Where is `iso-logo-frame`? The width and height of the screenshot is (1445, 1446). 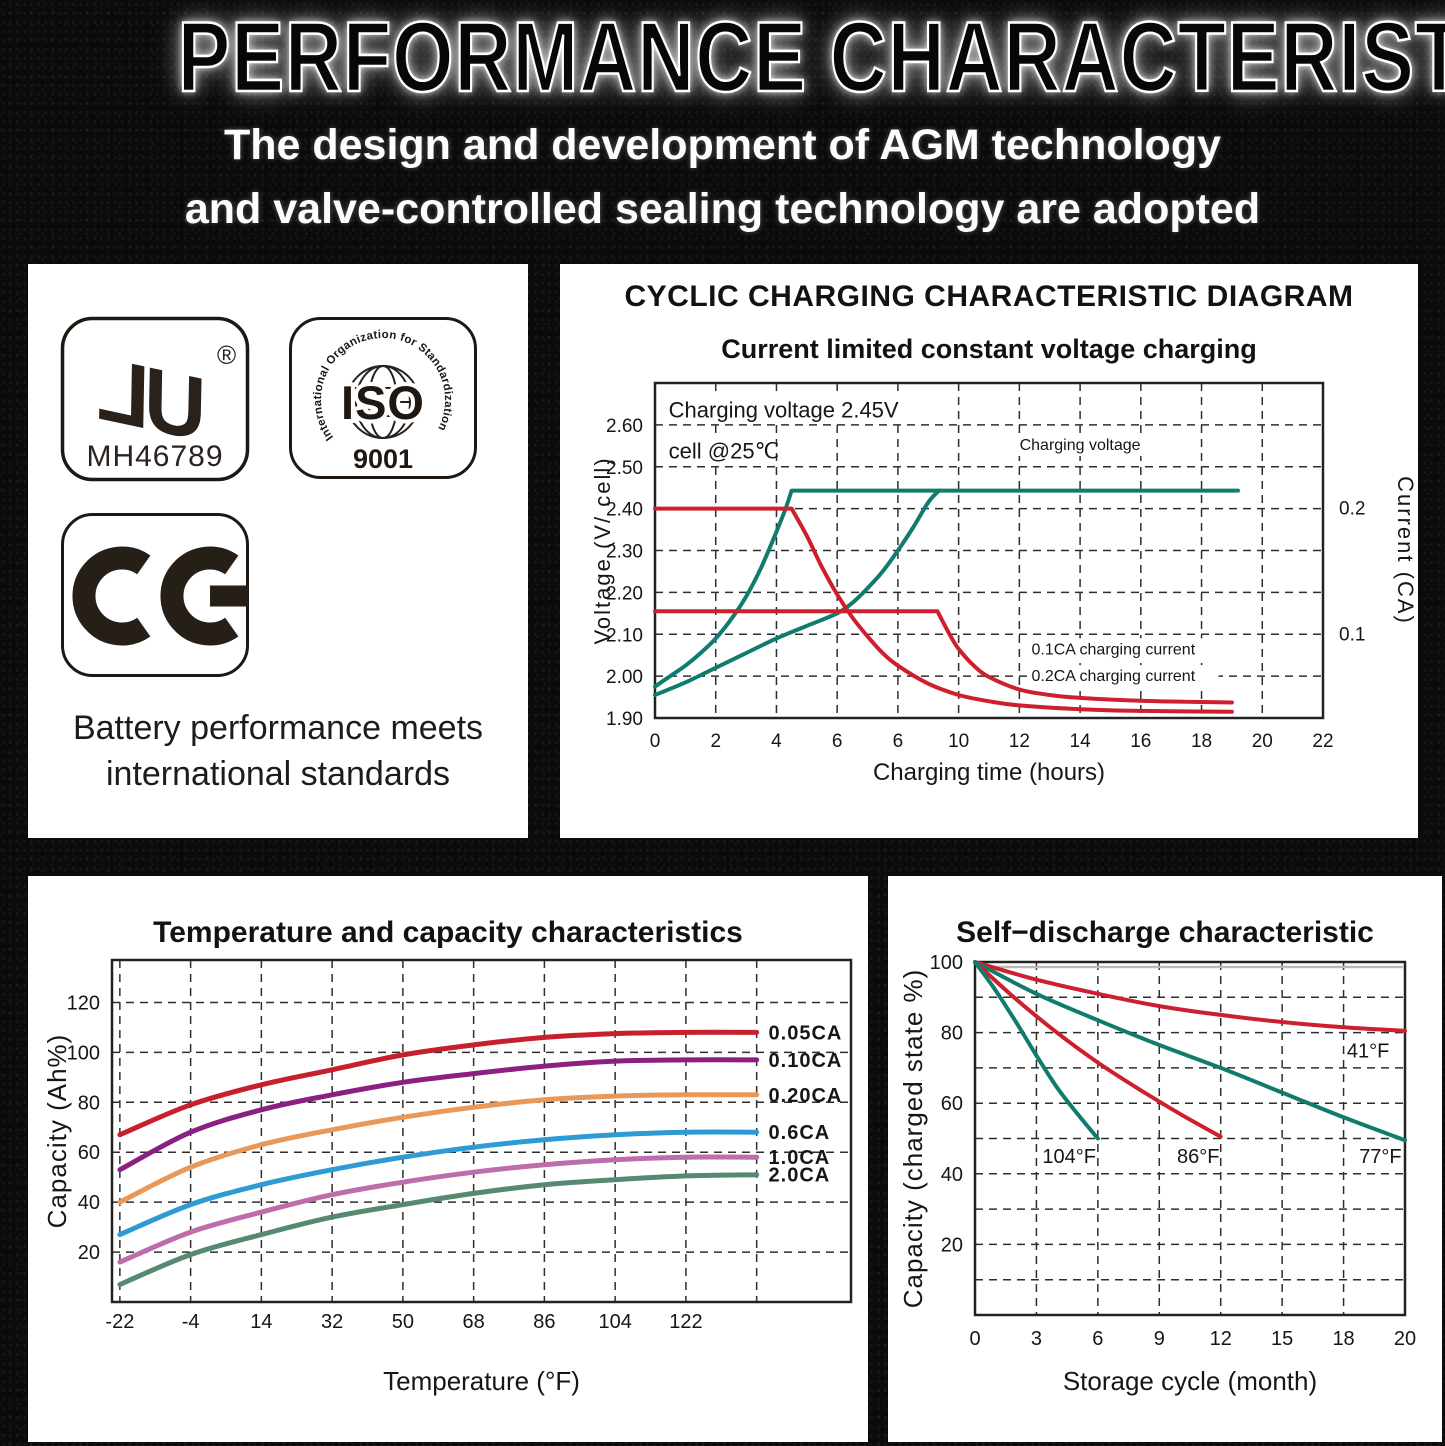 iso-logo-frame is located at coordinates (383, 398).